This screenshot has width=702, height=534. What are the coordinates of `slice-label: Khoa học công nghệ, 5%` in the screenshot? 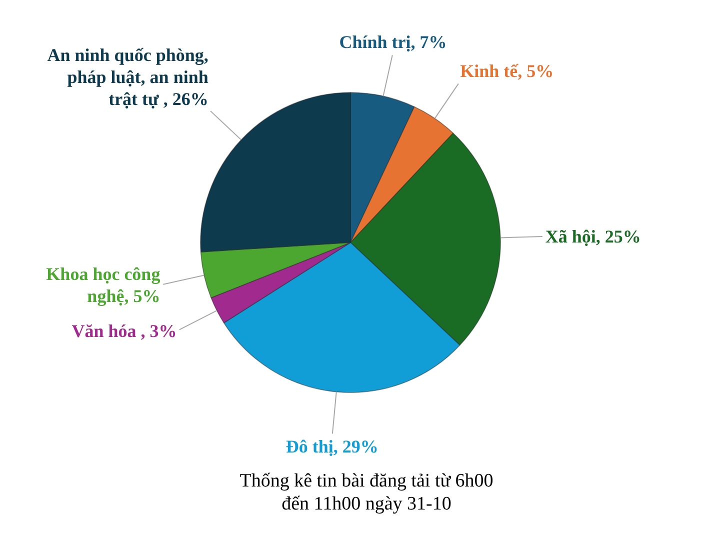 It's located at (103, 285).